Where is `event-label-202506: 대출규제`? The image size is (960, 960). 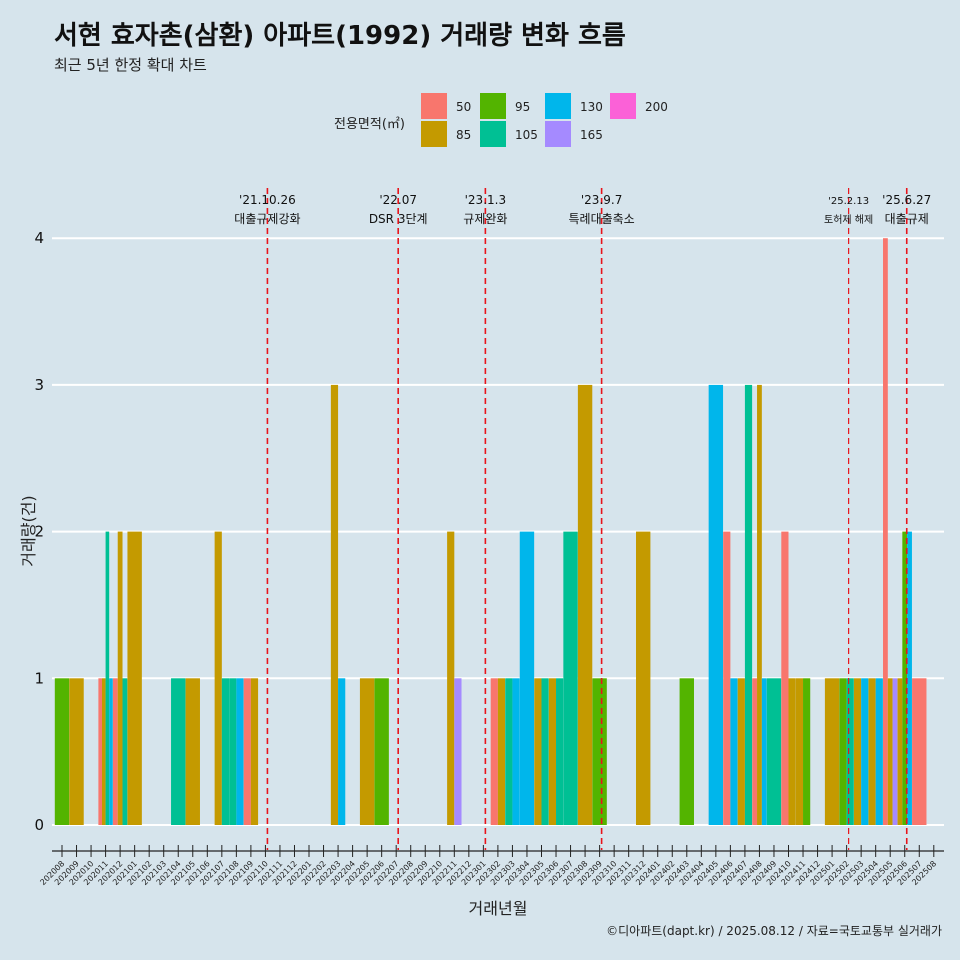 event-label-202506: 대출규제 is located at coordinates (907, 219).